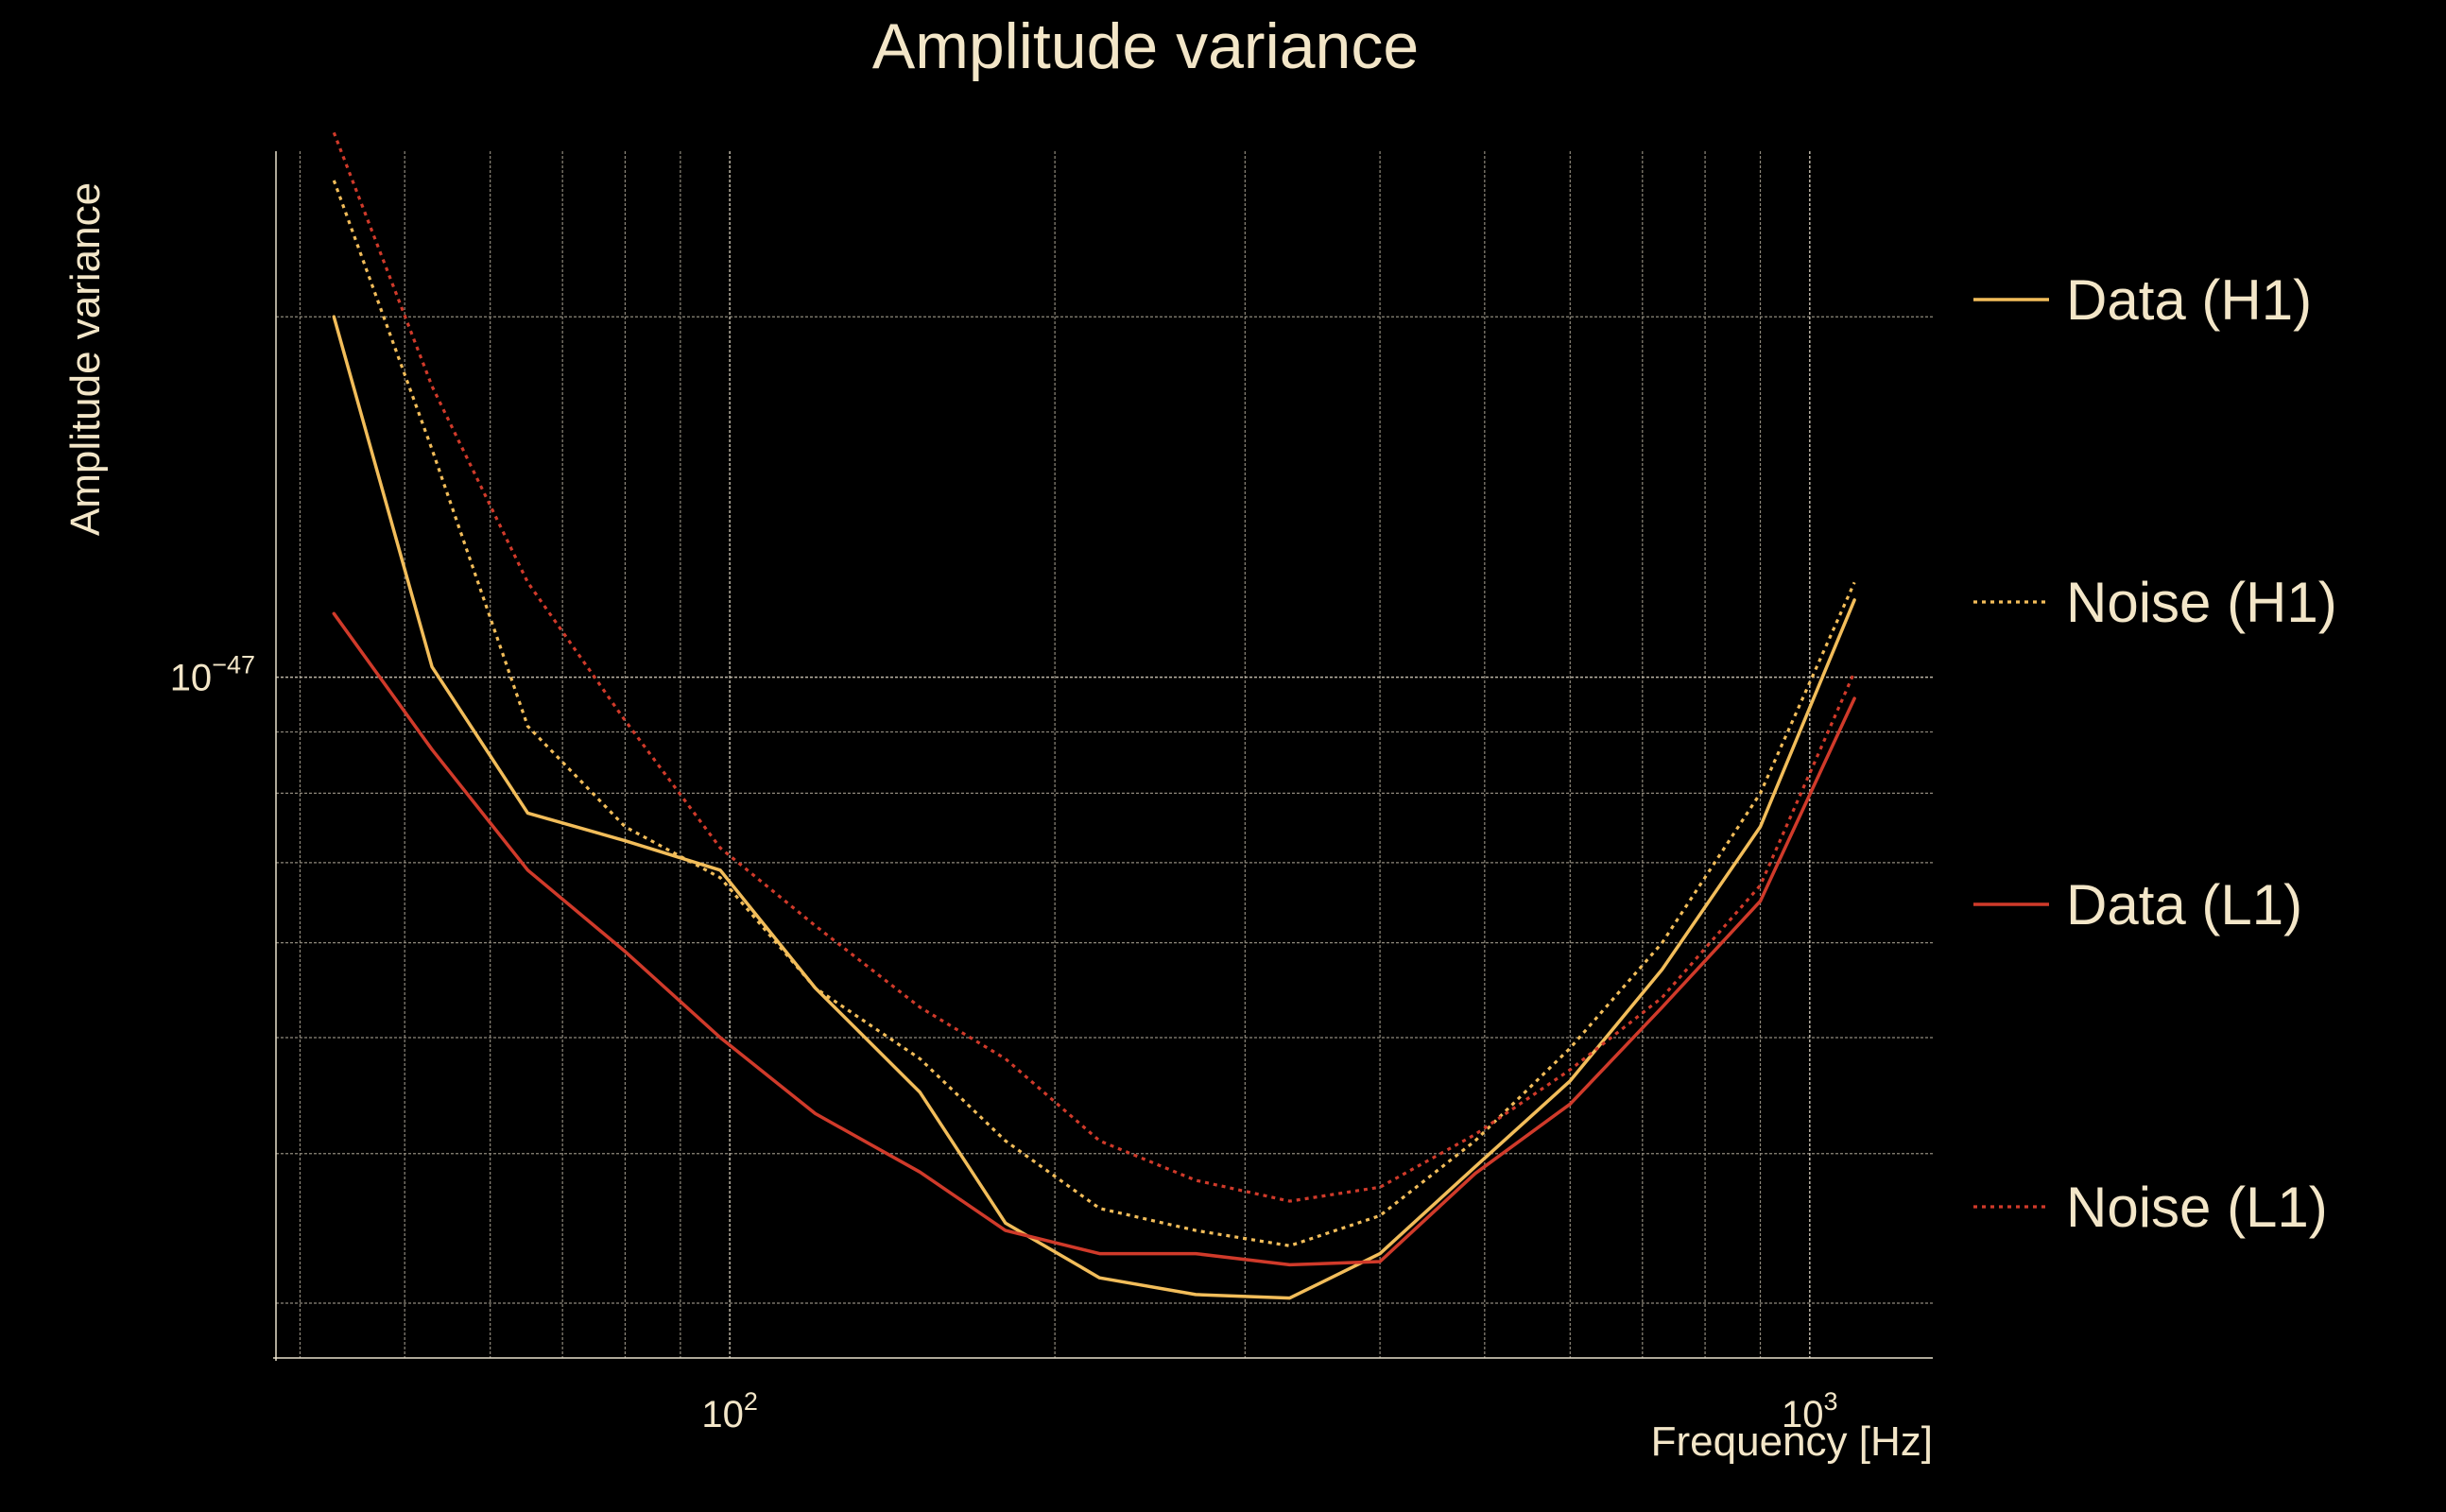 The height and width of the screenshot is (1512, 2446). I want to click on legend: Data (H1) Noise (H1) Data (L1) Noise (L1), so click(2155, 753).